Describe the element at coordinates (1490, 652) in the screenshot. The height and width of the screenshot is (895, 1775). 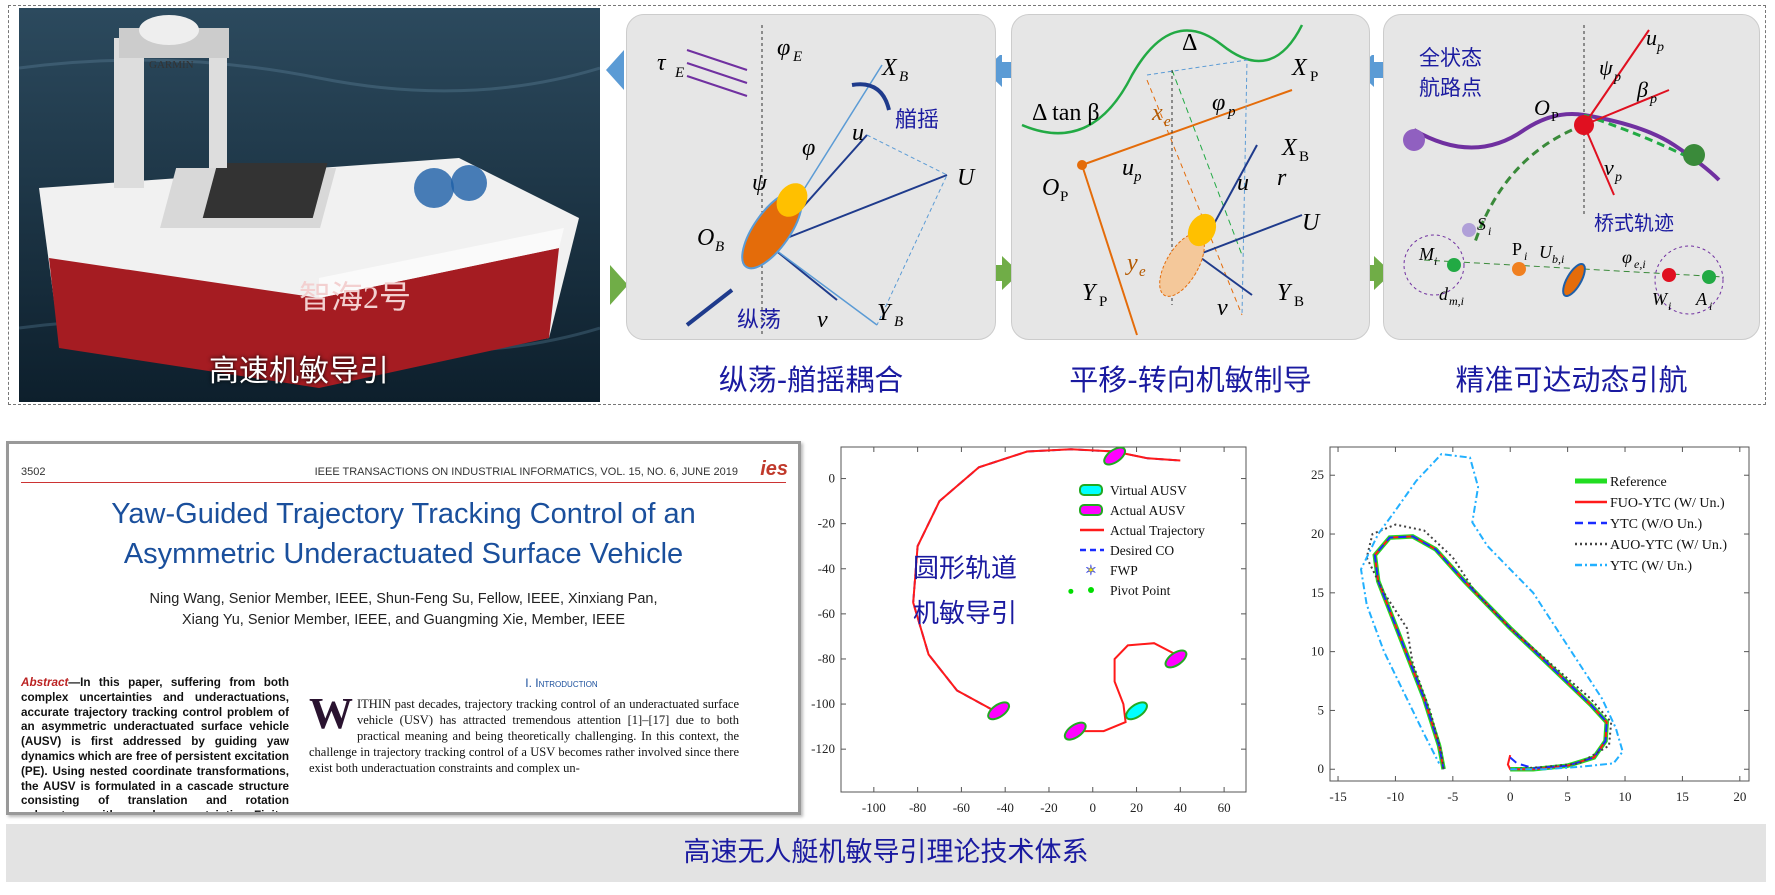
I see `series-line-ytc-w-o-un-` at that location.